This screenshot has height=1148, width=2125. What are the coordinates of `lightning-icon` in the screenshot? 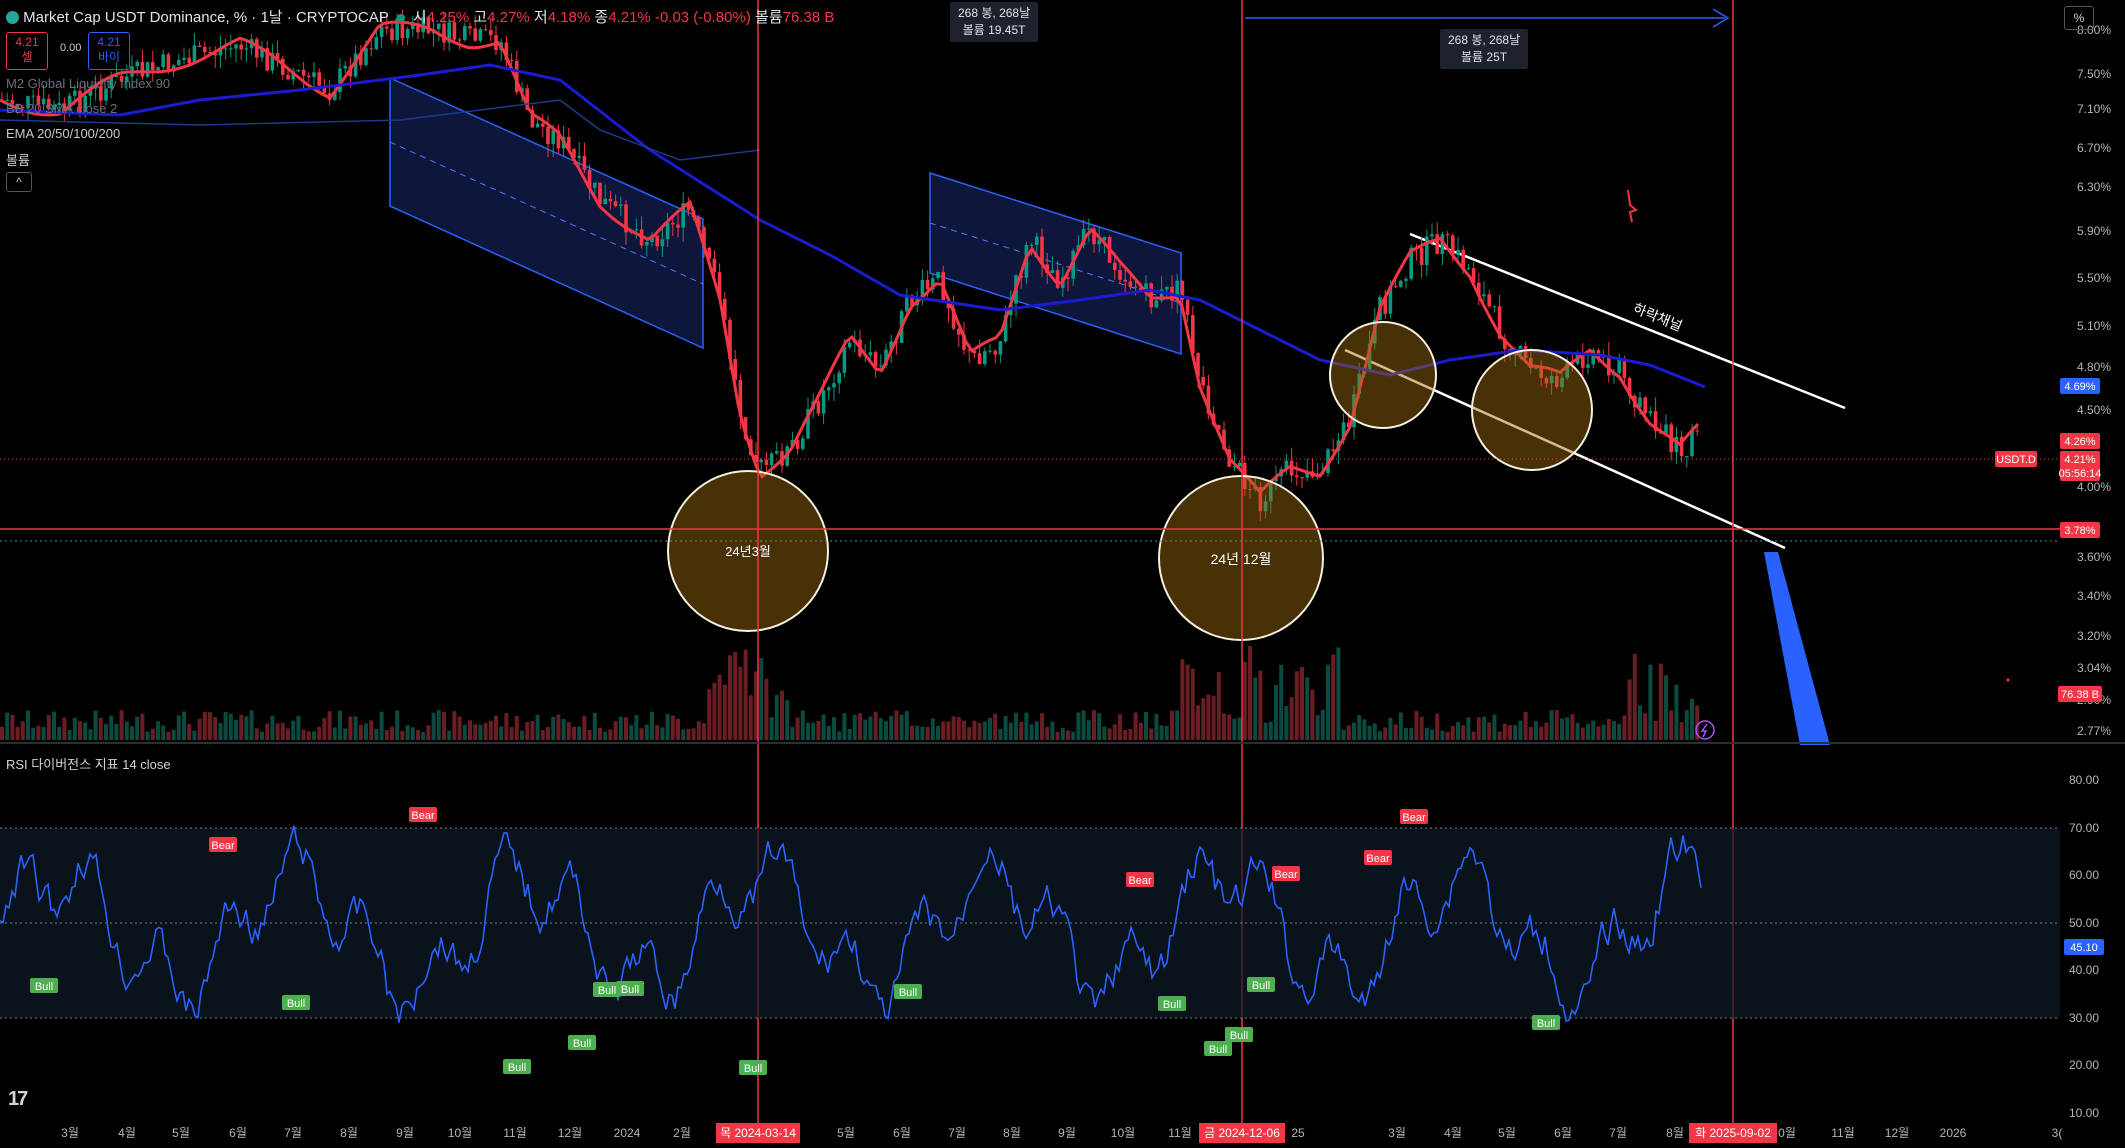 It's located at (1705, 730).